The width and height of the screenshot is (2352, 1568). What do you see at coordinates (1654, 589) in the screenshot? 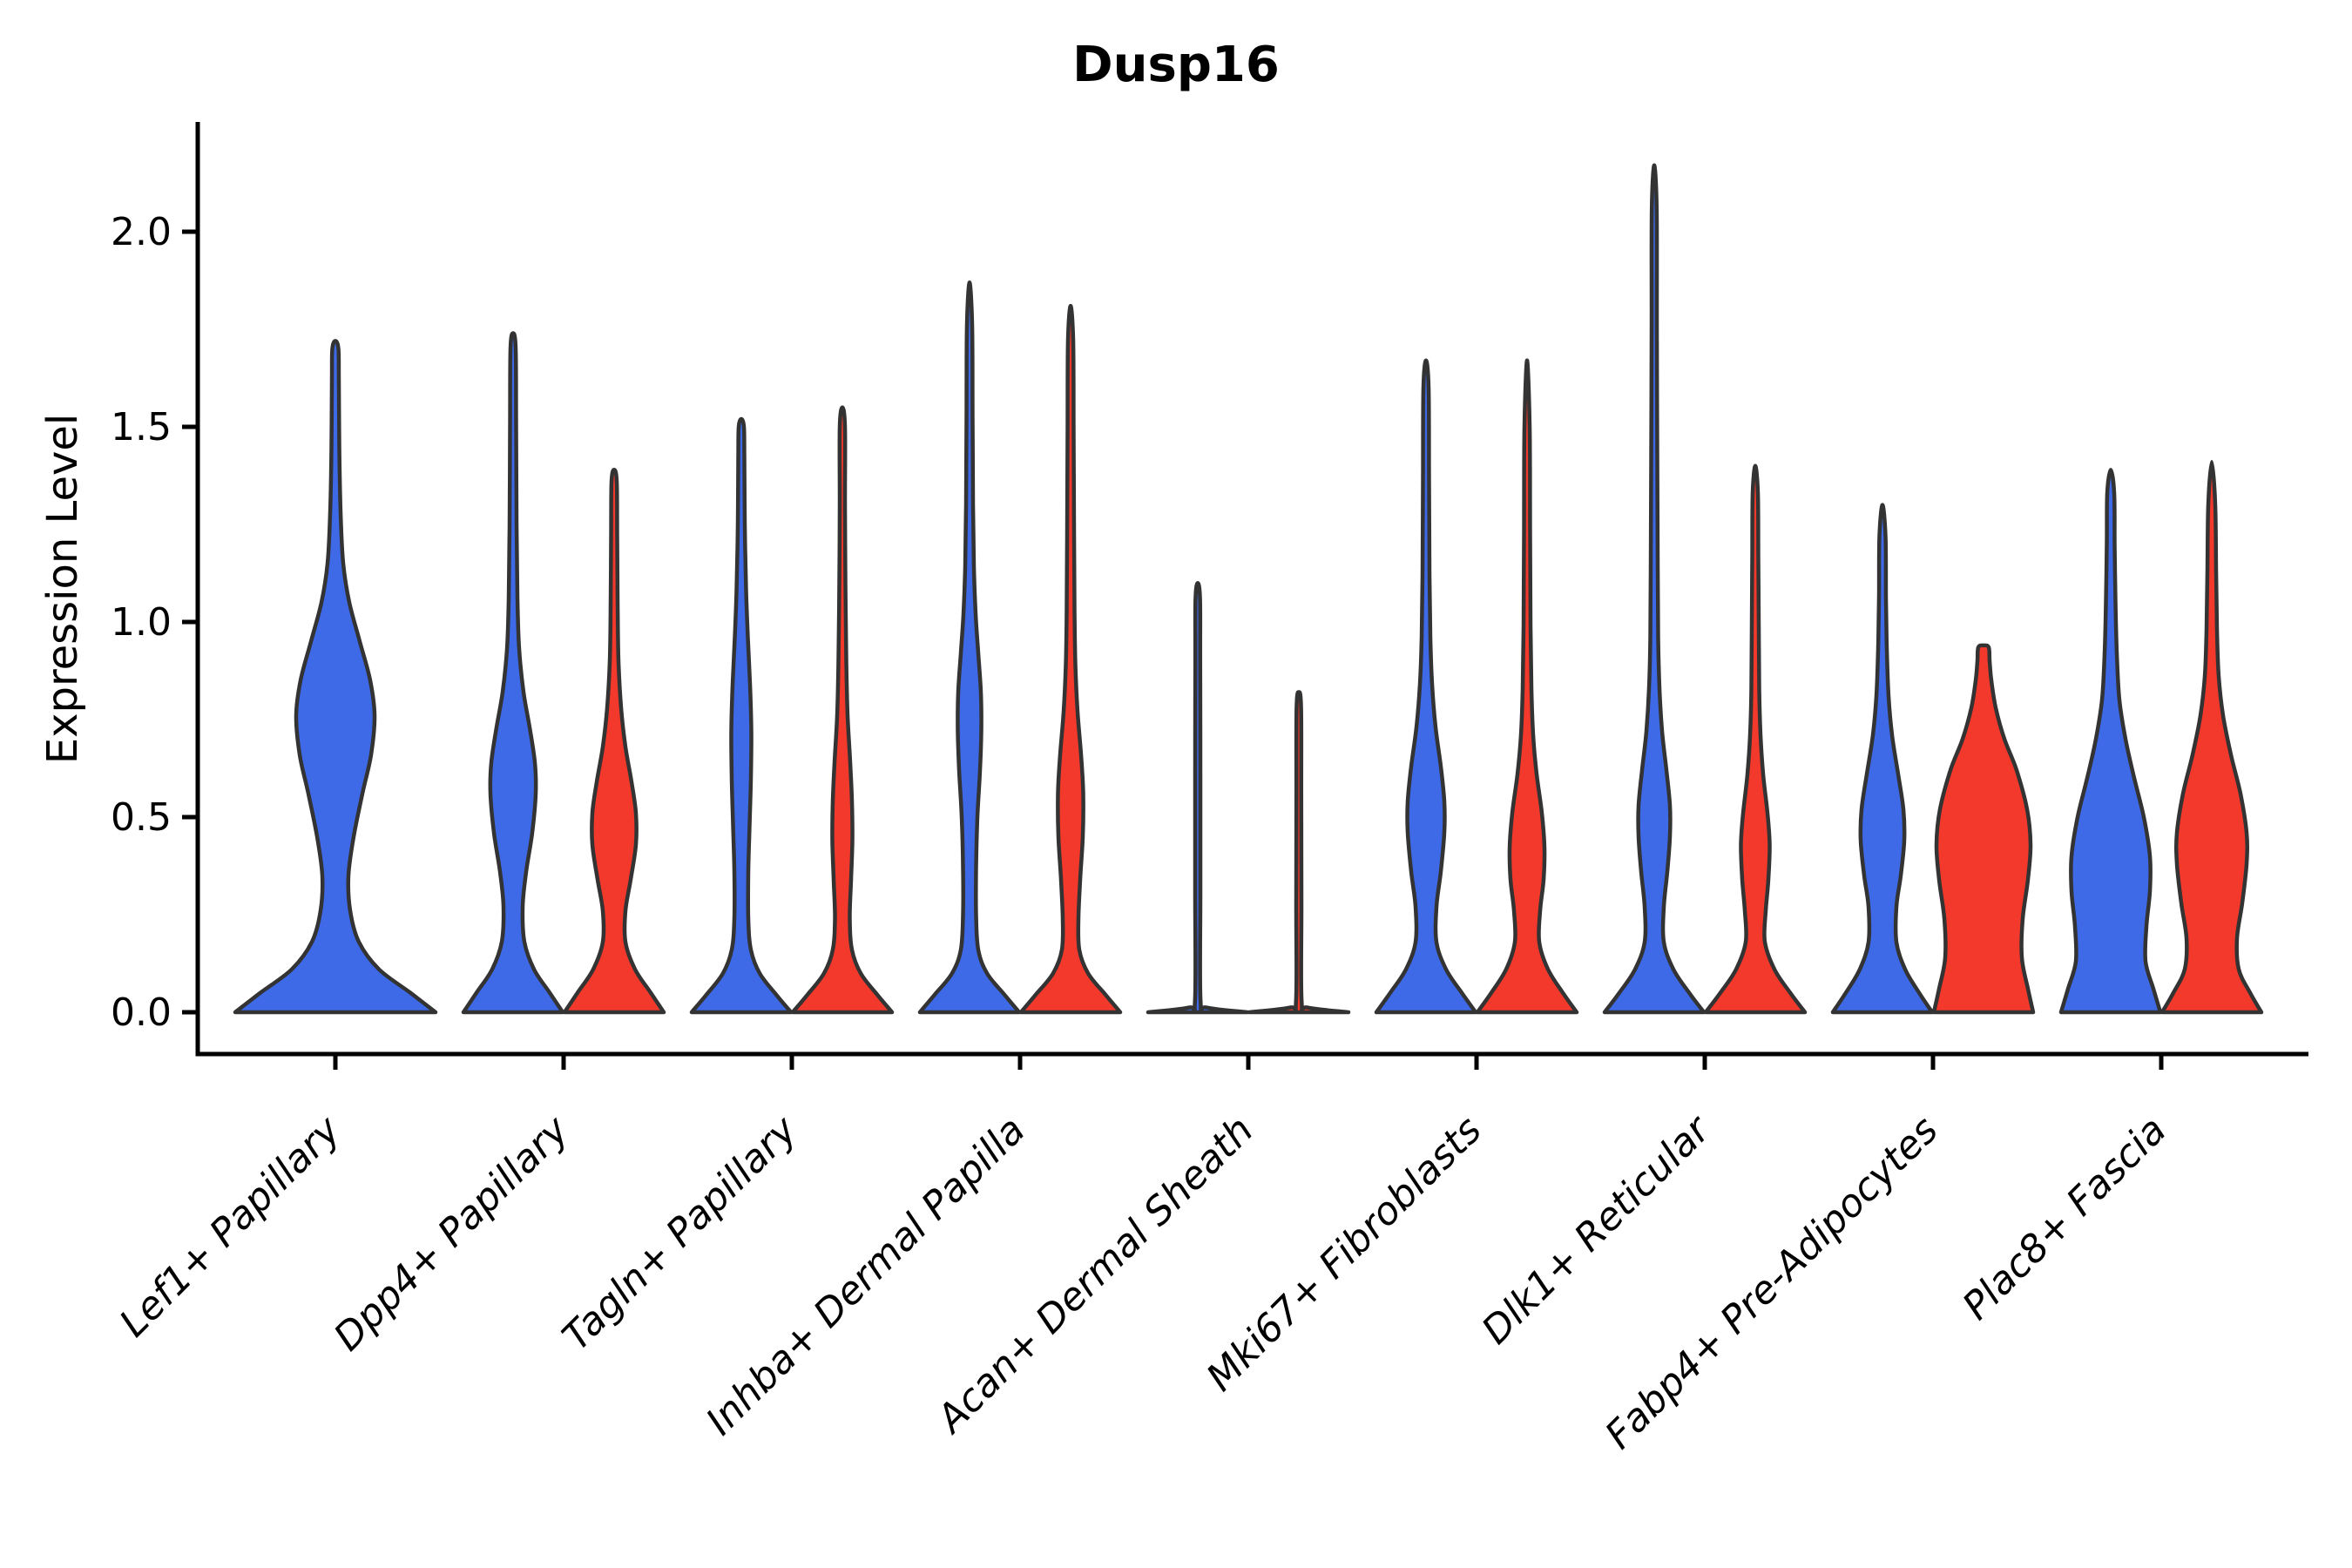
I see `violin-dlk1-reticular-blue` at bounding box center [1654, 589].